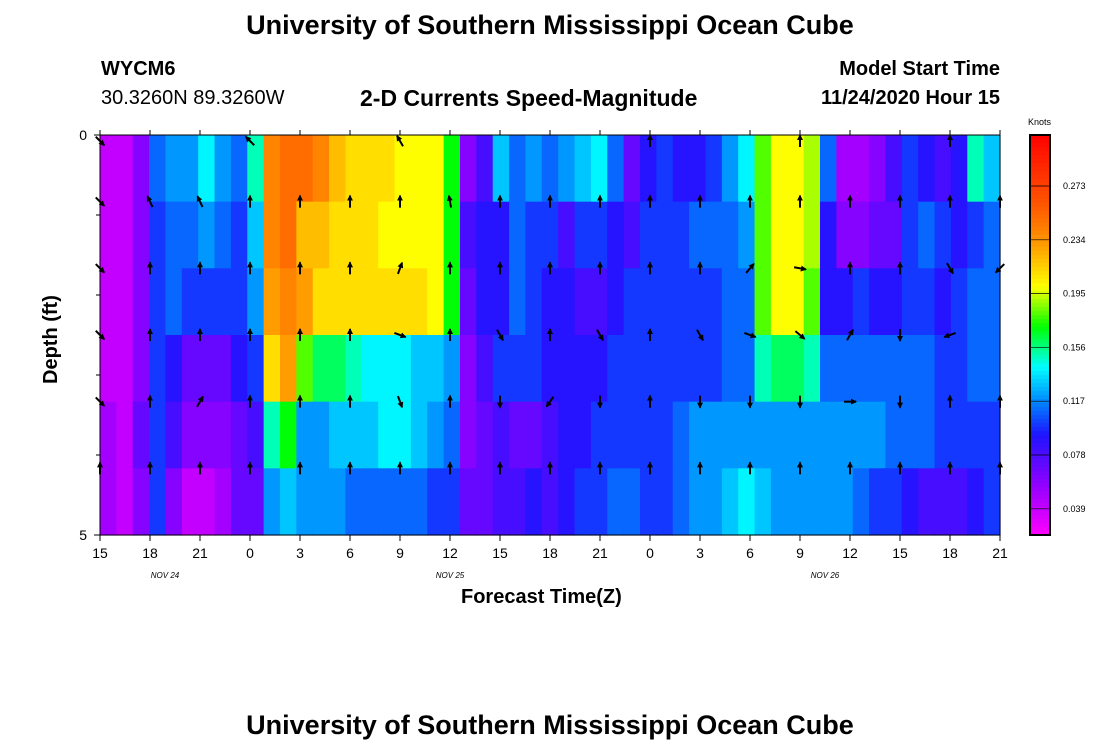 Image resolution: width=1100 pixels, height=750 pixels. Describe the element at coordinates (700, 553) in the screenshot. I see `x-tick-label: 3` at that location.